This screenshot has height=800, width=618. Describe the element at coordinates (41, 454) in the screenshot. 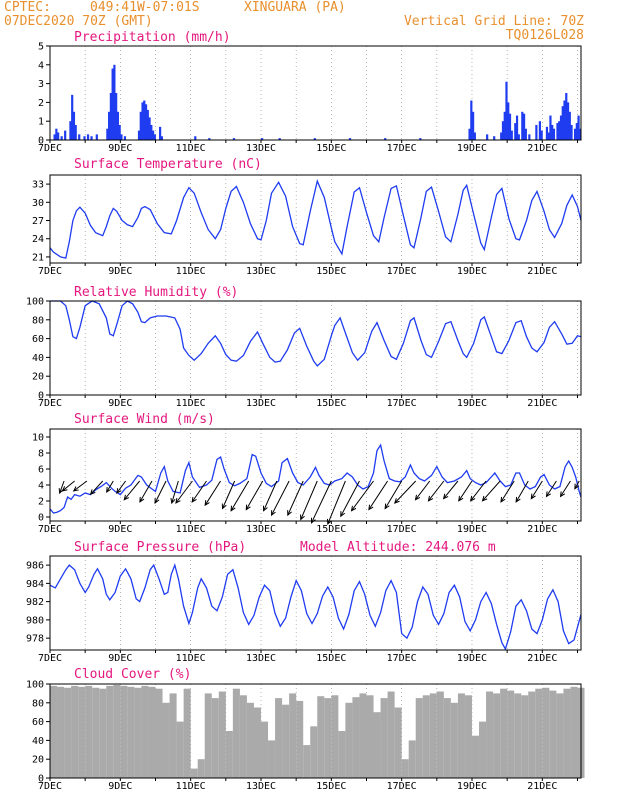

I see `y-tick-label: 8` at that location.